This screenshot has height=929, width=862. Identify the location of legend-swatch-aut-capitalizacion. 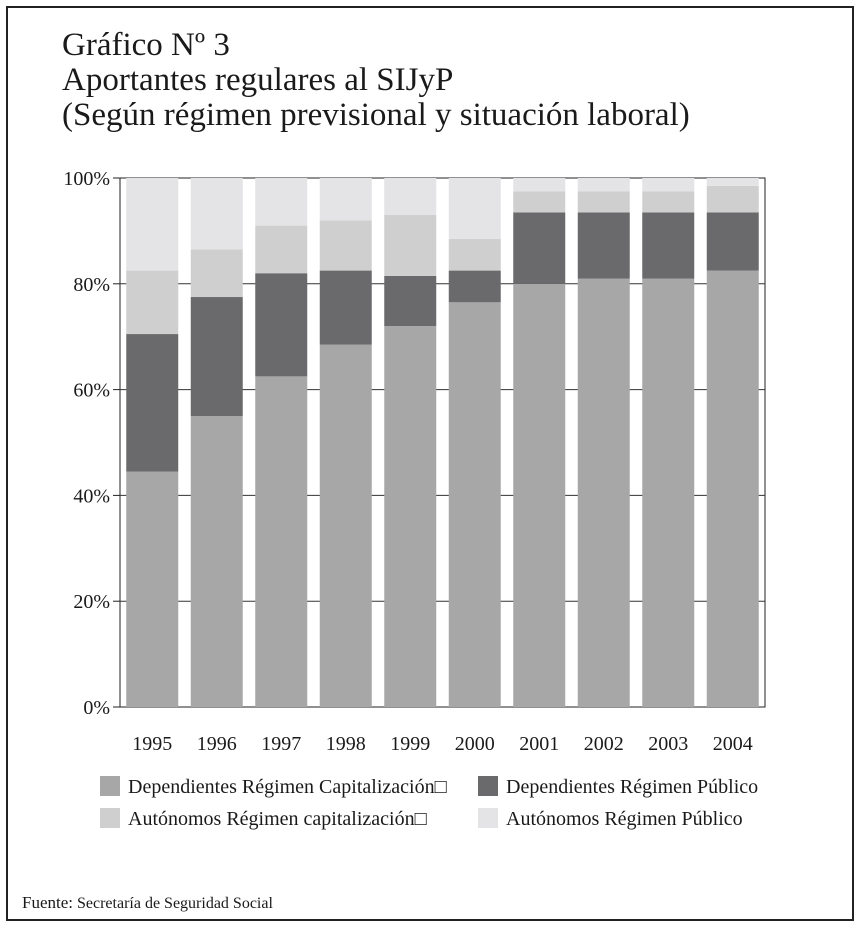
(110, 818).